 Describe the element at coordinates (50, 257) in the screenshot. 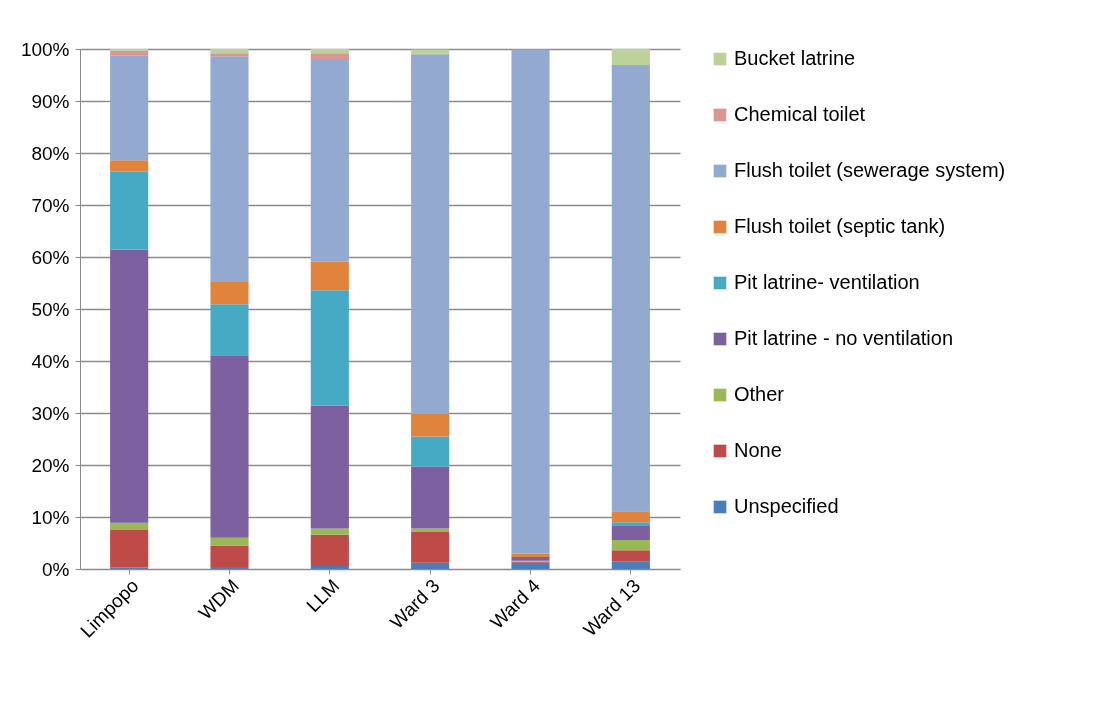

I see `y-tick-label: 60%` at that location.